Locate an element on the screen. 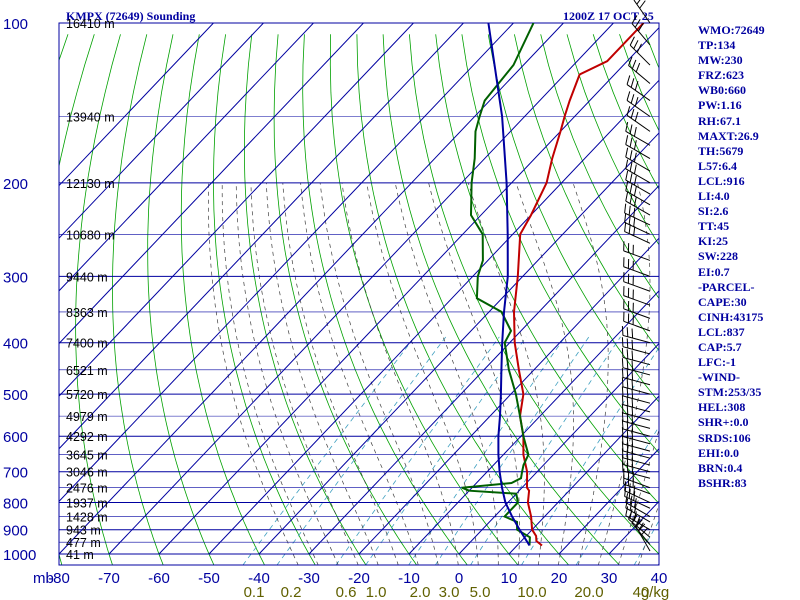 Image resolution: width=800 pixels, height=600 pixels. mixing-ratio-label: 2.0 is located at coordinates (420, 592).